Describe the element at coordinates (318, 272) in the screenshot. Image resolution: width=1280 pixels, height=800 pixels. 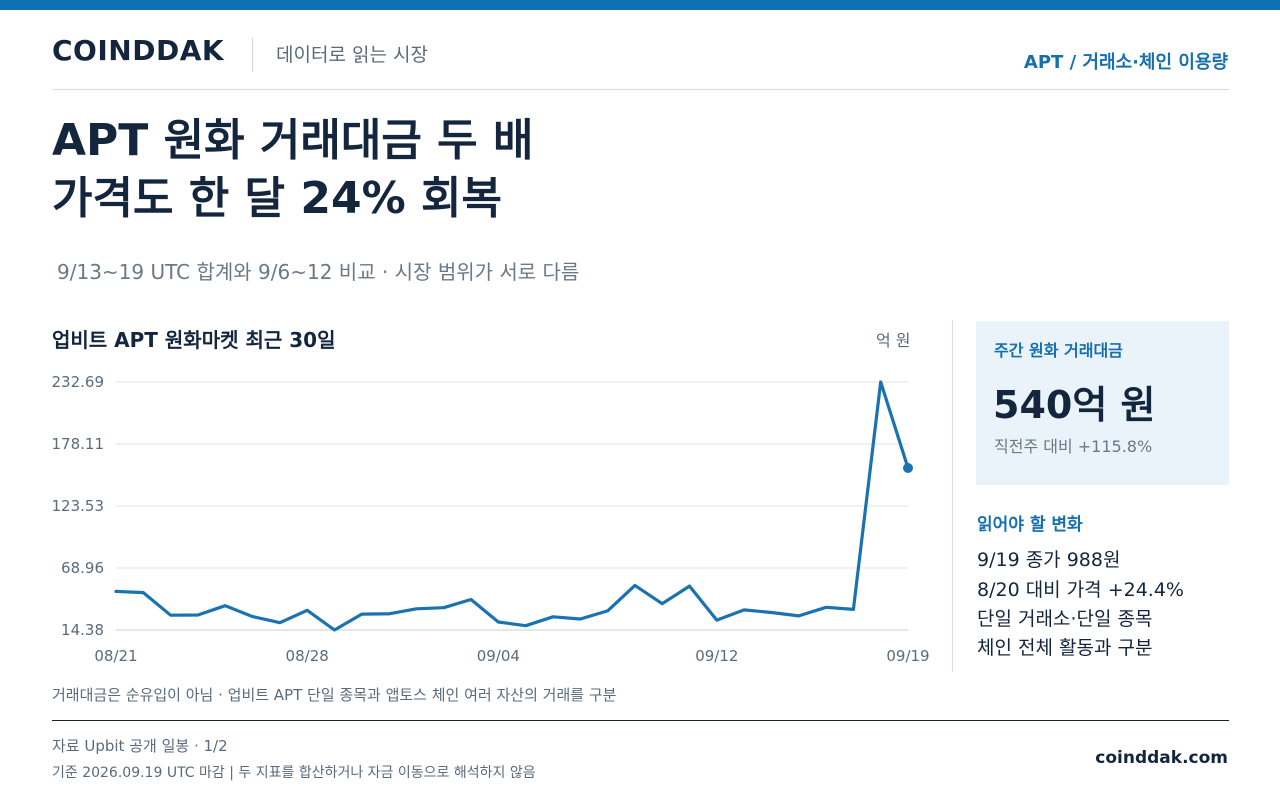
I see `page-subhead: 9/13~19 UTC 합계와 9/6~12 비교 · 시장 범위가 서로 다름` at that location.